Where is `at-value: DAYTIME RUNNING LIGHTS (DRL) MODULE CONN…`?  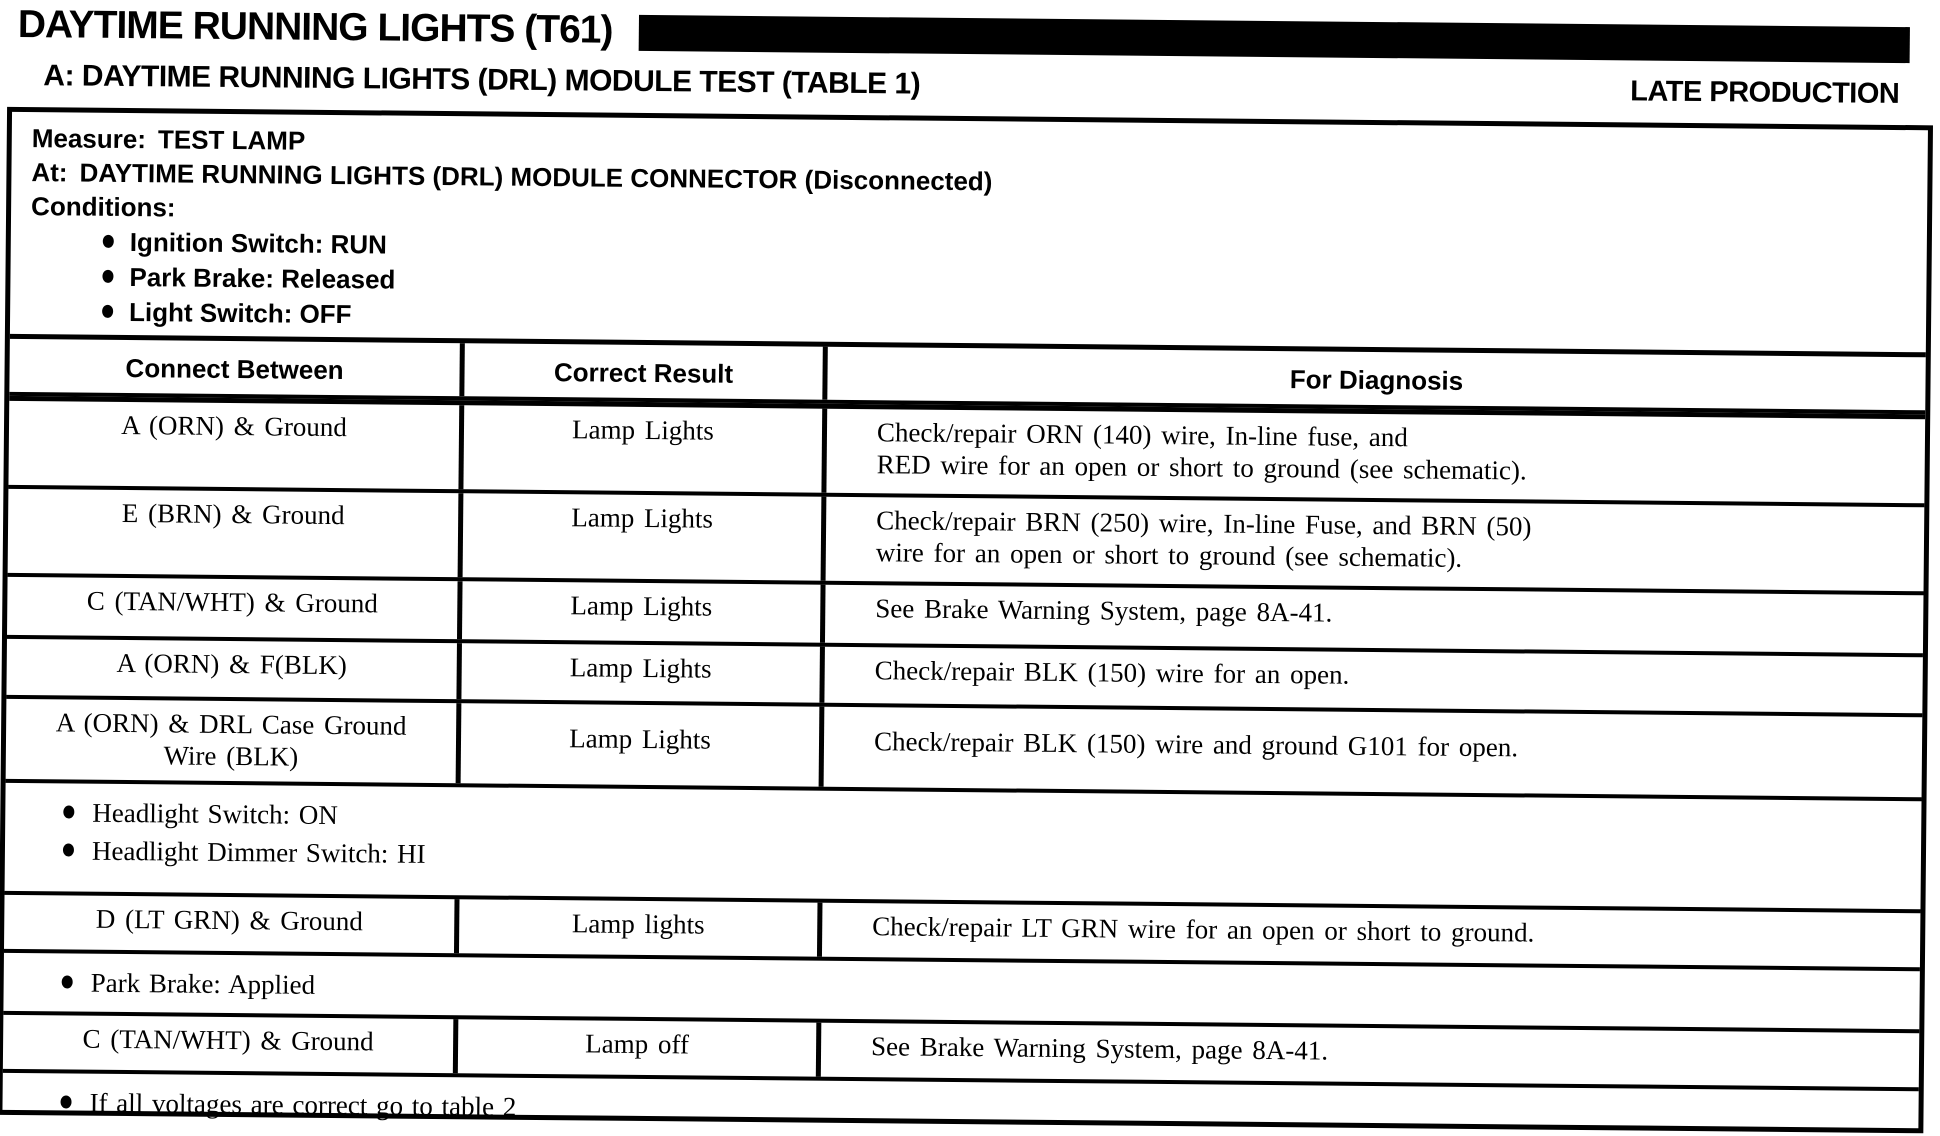
at-value: DAYTIME RUNNING LIGHTS (DRL) MODULE CONN… is located at coordinates (536, 177).